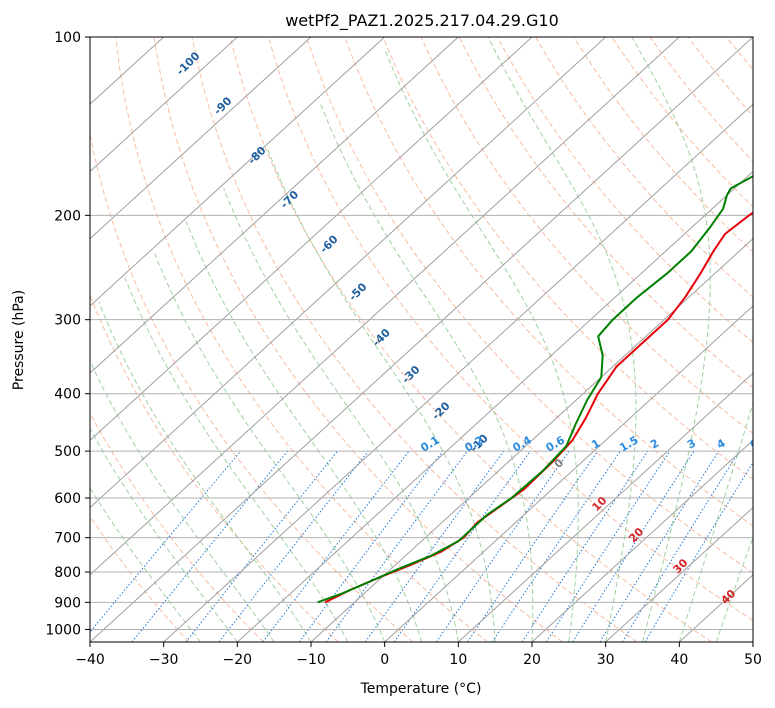 This screenshot has width=775, height=708. Describe the element at coordinates (532, 660) in the screenshot. I see `x-tick-label: 20` at that location.